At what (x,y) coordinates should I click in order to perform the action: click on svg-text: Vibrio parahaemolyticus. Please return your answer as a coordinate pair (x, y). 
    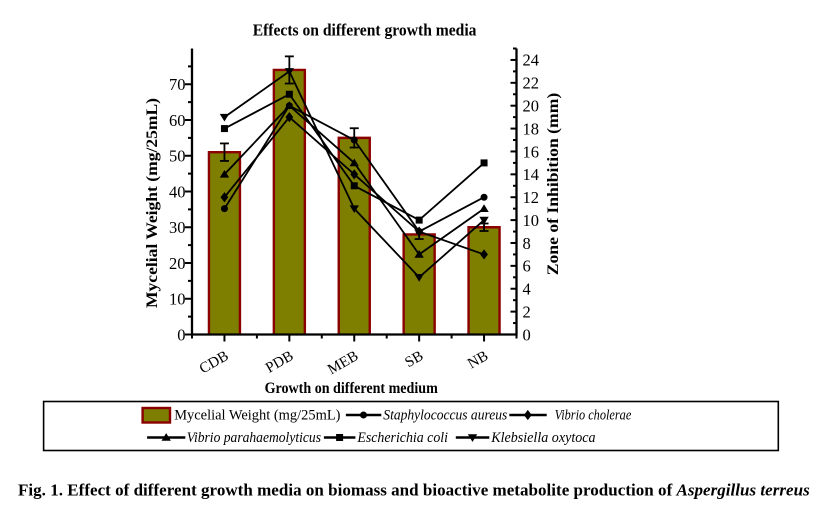
    Looking at the image, I should click on (254, 438).